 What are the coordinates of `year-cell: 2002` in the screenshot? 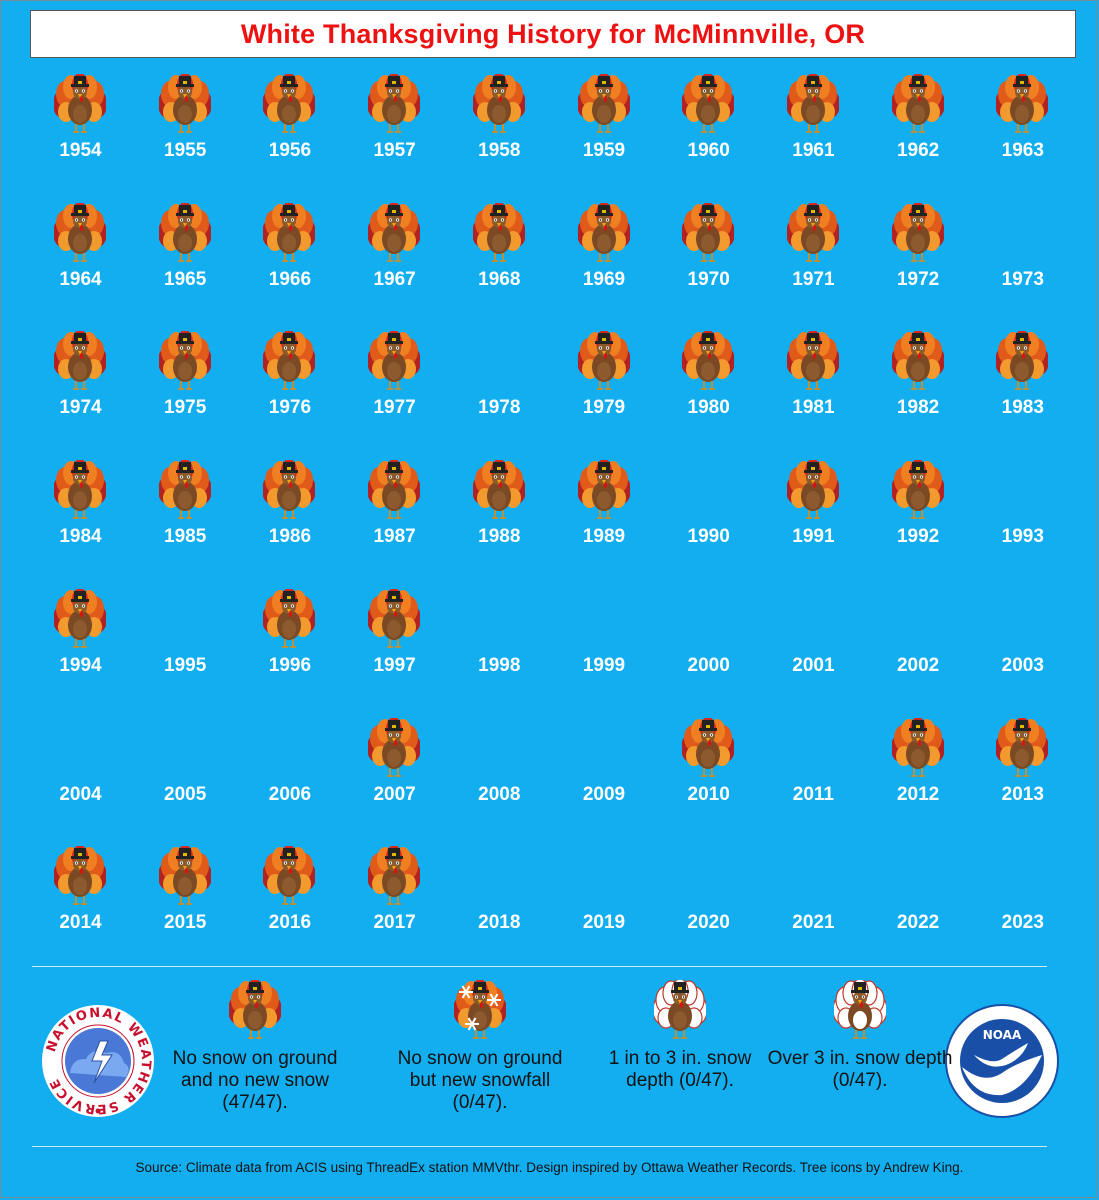 It's located at (918, 649).